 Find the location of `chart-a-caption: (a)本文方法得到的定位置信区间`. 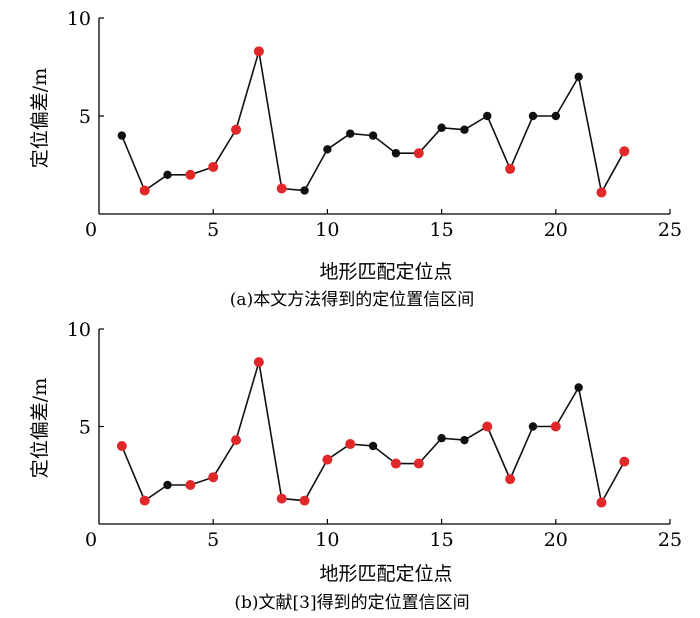

chart-a-caption: (a)本文方法得到的定位置信区间 is located at coordinates (352, 300).